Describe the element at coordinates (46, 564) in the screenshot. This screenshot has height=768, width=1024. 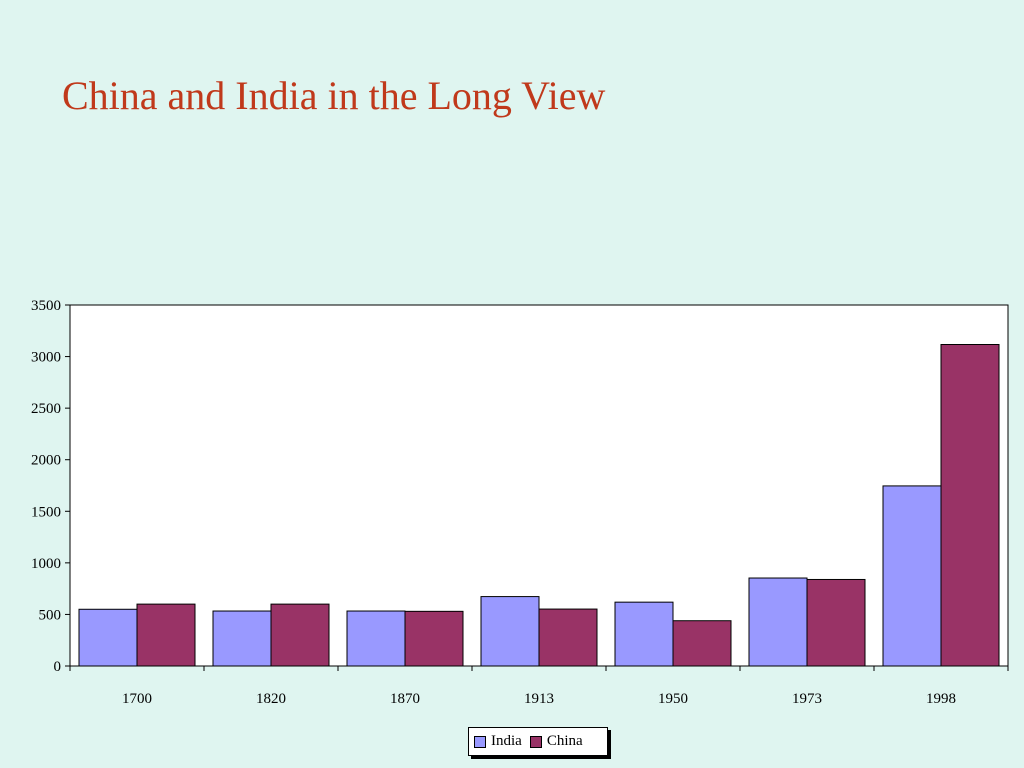
I see `y-tick-label: 1000` at that location.